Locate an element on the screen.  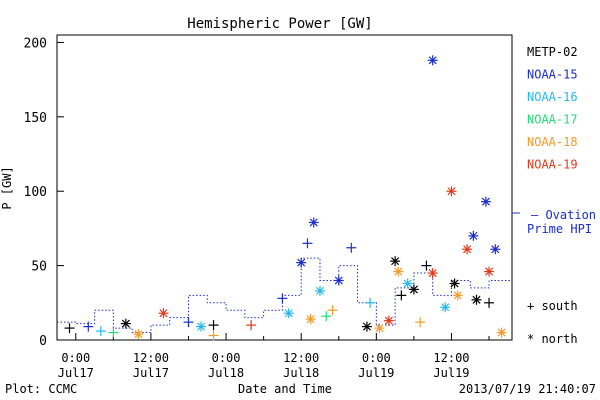
footer-timestamp: 2013/07/19 21:40:07 is located at coordinates (527, 389).